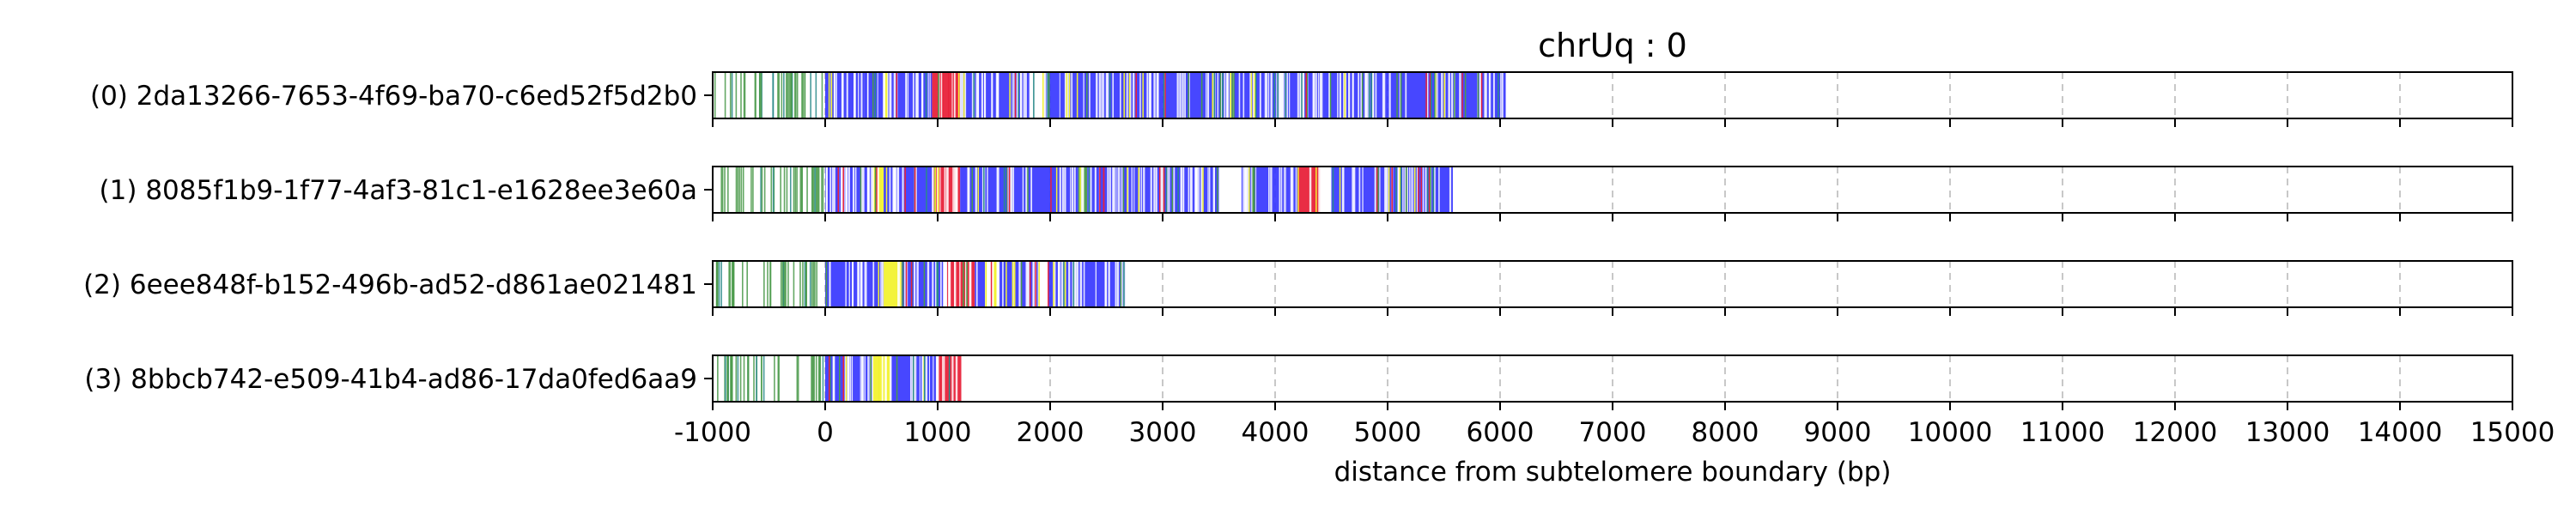 The image size is (2576, 515). I want to click on x-tick-label: 7000, so click(1613, 432).